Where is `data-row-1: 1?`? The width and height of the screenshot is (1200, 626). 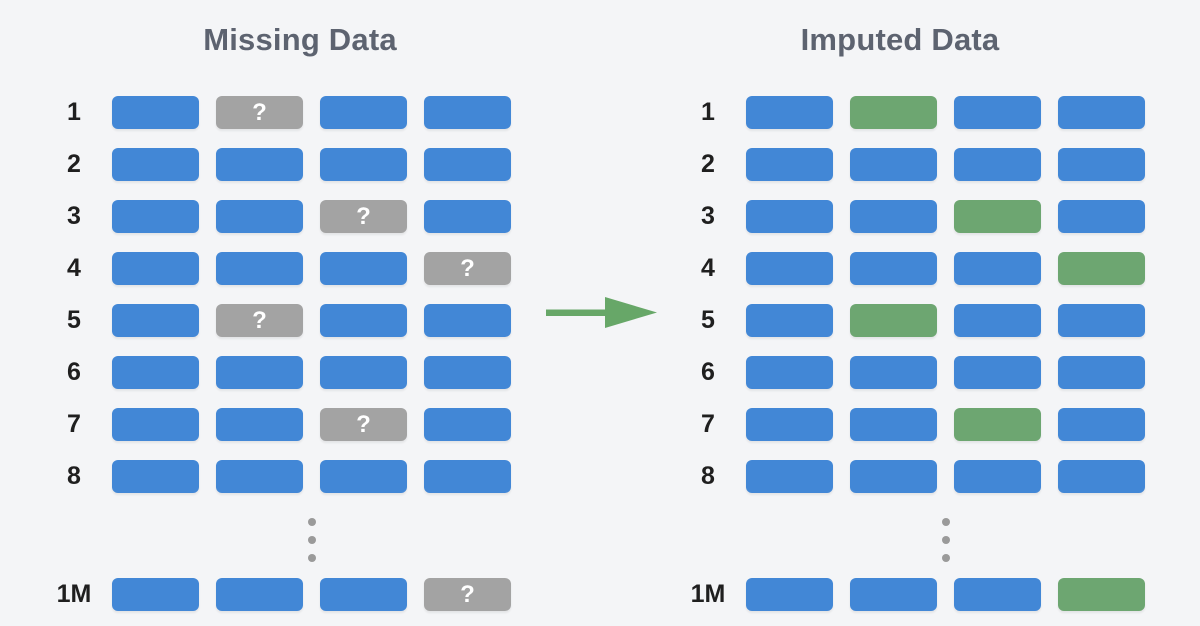 data-row-1: 1? is located at coordinates (287, 112).